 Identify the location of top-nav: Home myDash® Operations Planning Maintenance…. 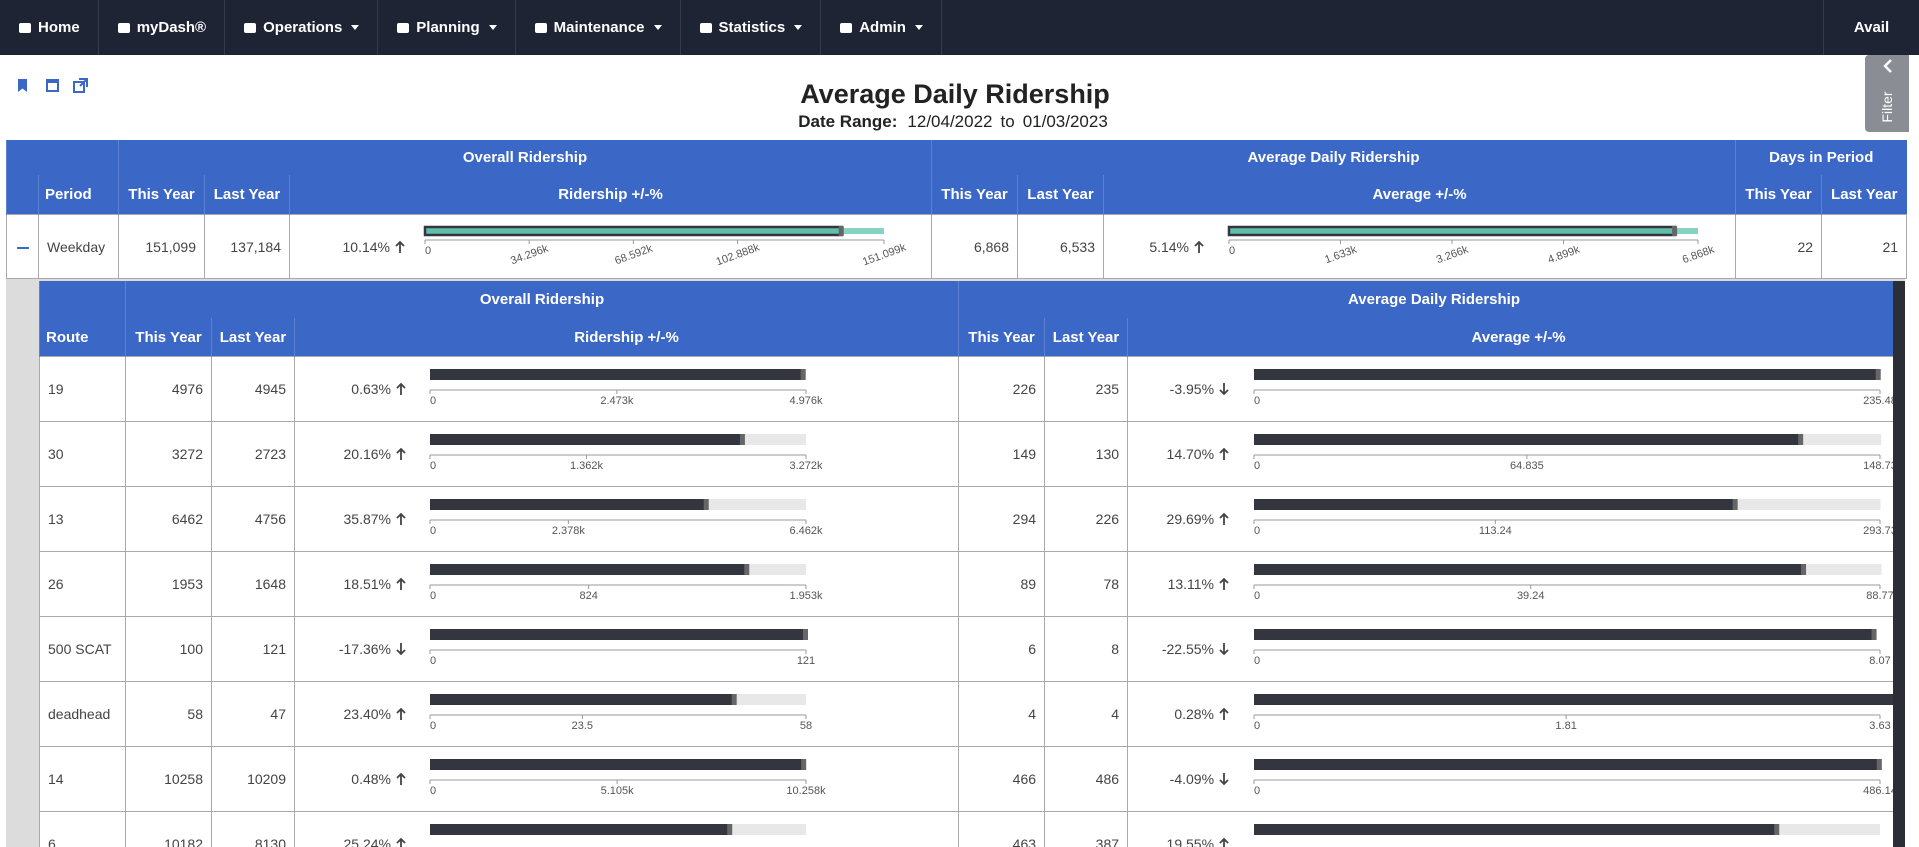
(959, 27).